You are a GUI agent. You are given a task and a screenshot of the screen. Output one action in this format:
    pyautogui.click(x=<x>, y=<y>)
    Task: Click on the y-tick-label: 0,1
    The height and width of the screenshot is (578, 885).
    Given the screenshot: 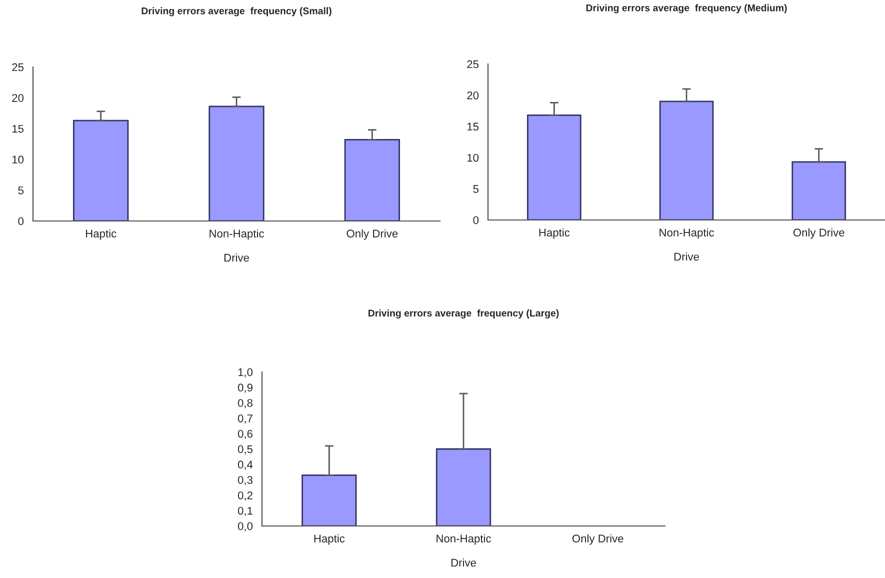 What is the action you would take?
    pyautogui.click(x=245, y=511)
    